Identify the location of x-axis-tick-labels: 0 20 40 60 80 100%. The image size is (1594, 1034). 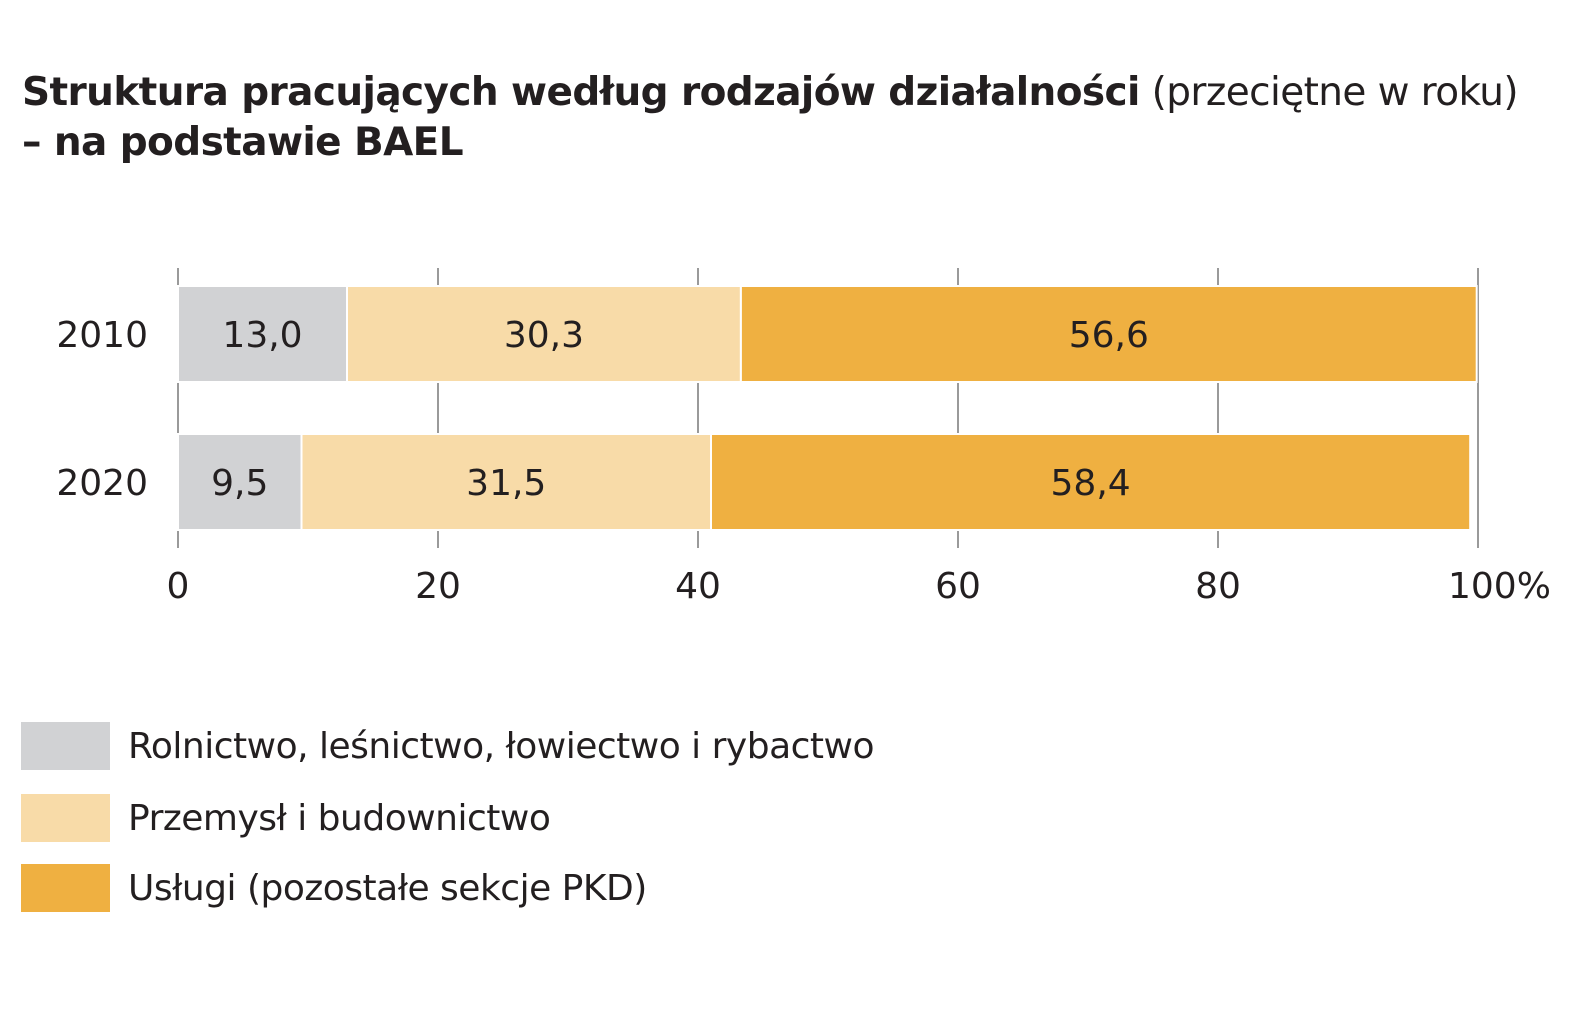
(859, 586).